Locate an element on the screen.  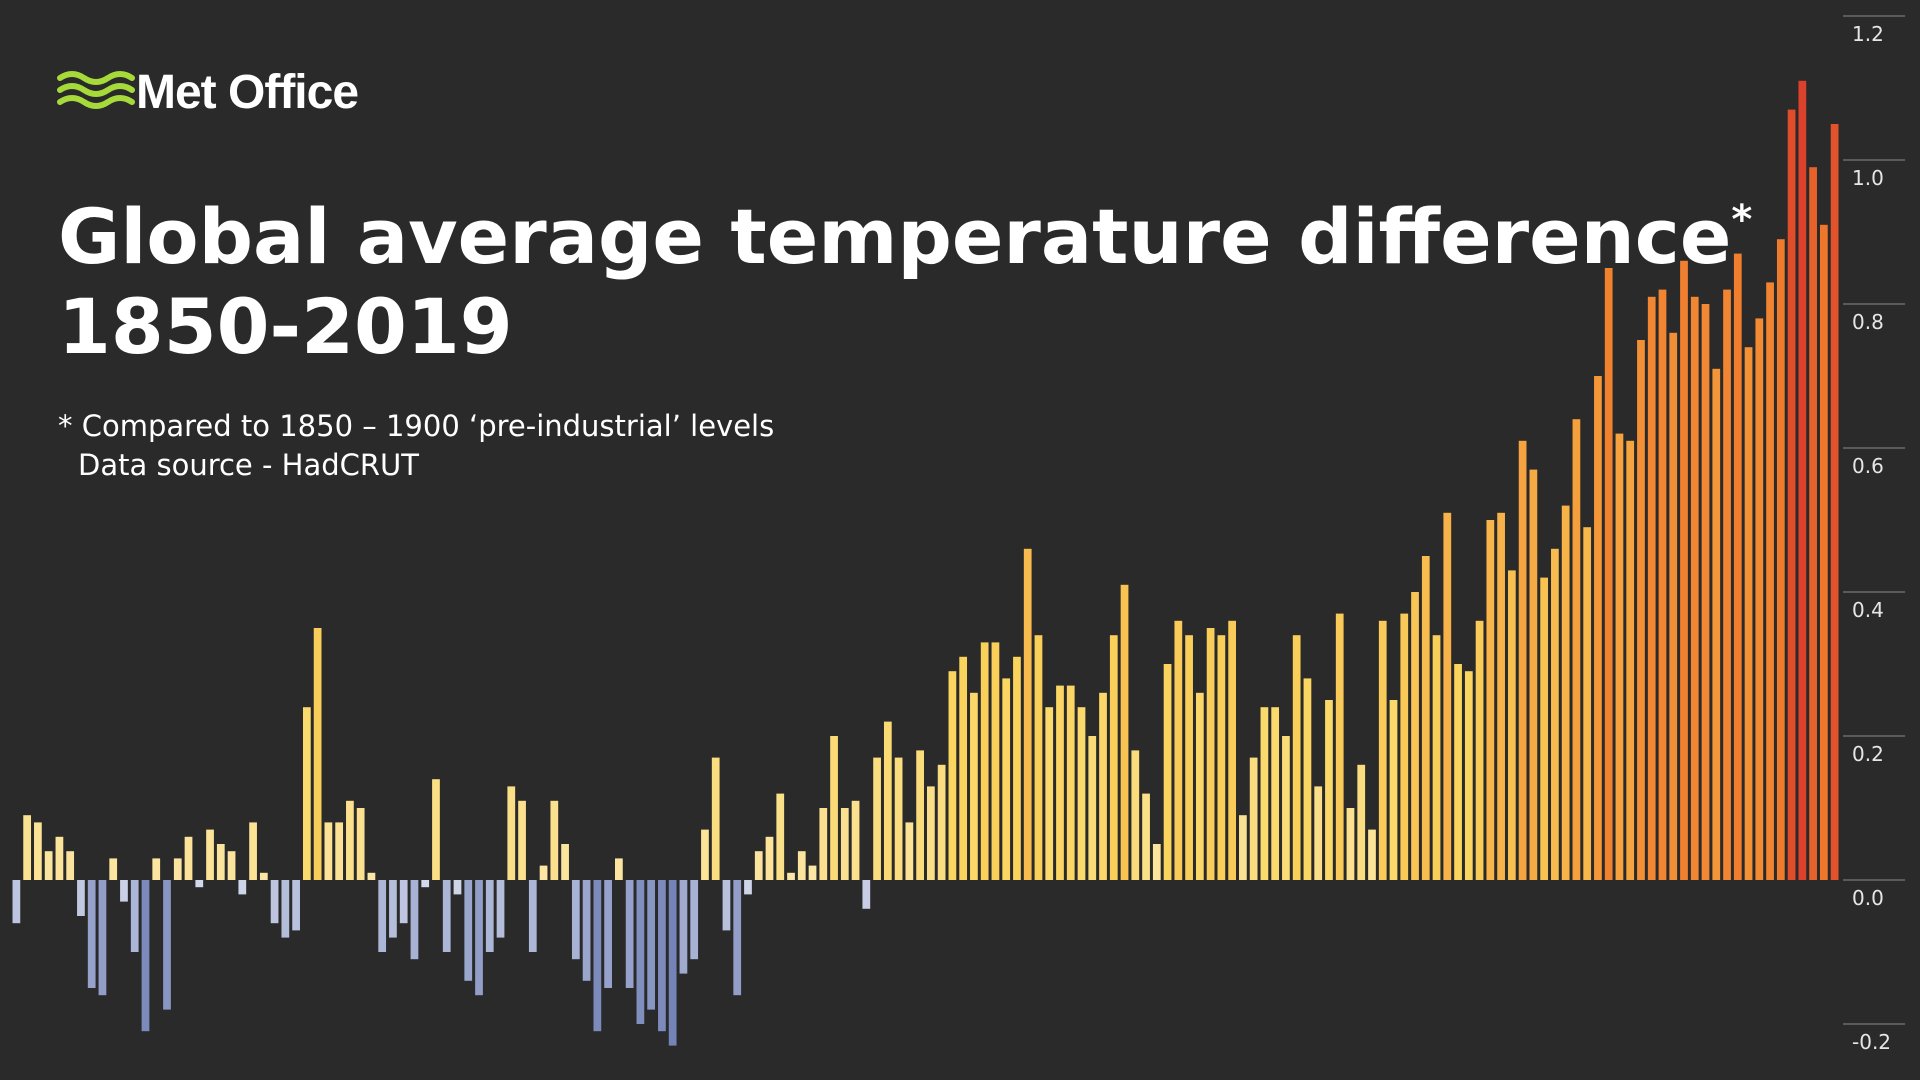
y-tick-label: 0.4 is located at coordinates (1868, 610).